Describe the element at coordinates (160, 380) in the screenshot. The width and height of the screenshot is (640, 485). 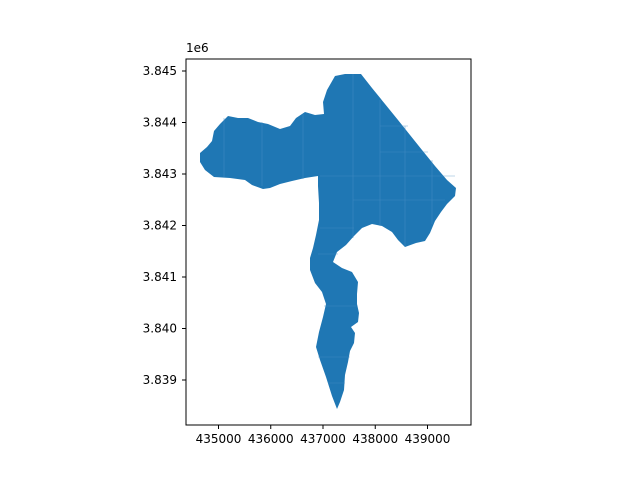
I see `y-tick-label: 3.839` at that location.